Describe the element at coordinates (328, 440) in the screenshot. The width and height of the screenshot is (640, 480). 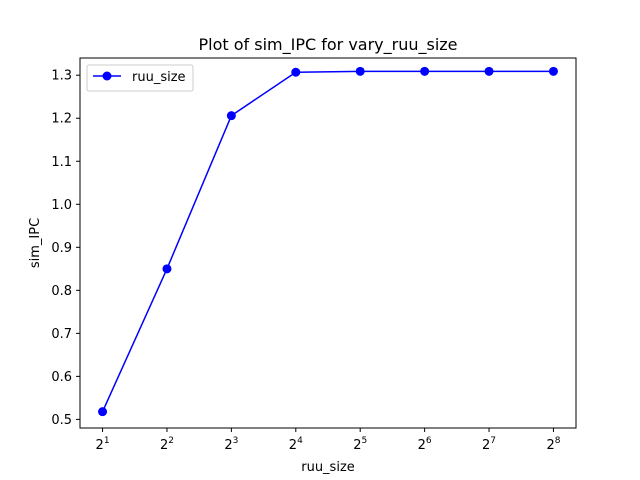
I see `x-axis: 21 22 23 24 25 26 27 28` at that location.